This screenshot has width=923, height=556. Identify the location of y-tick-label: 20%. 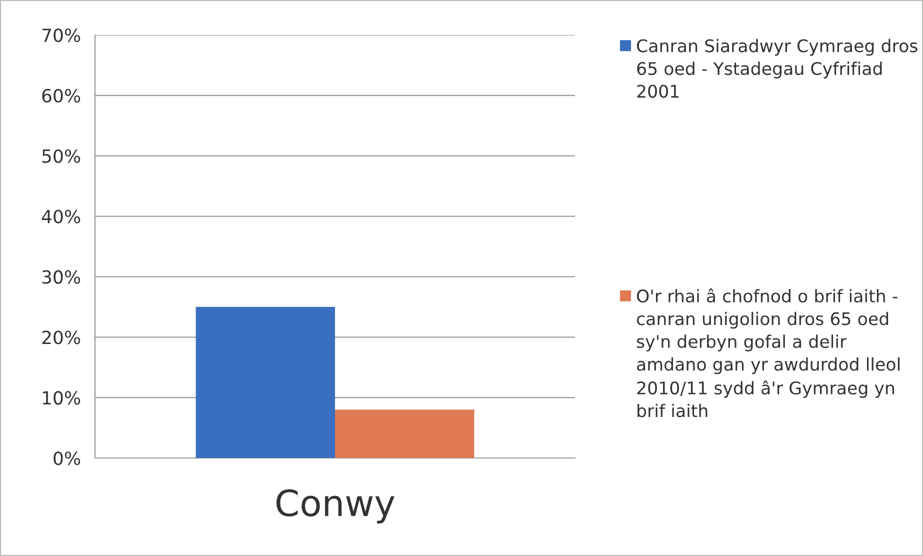
(61, 337).